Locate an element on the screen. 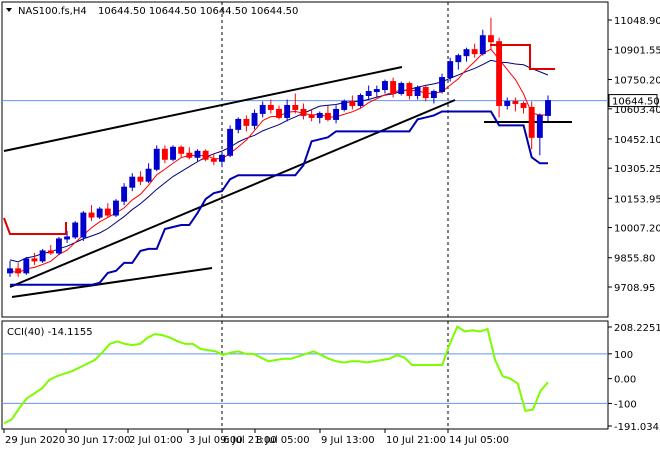  price-tick-label: 9708.95 is located at coordinates (634, 288).